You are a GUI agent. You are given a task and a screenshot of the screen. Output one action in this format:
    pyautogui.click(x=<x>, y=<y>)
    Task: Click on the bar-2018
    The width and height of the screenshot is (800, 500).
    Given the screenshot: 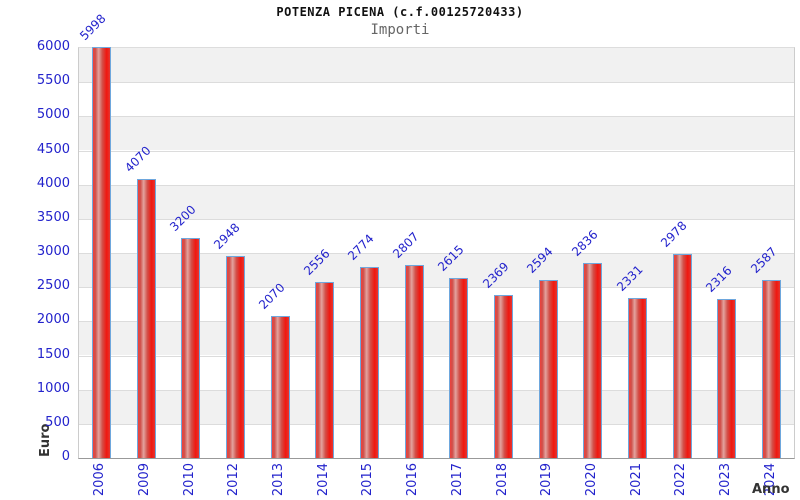 What is the action you would take?
    pyautogui.click(x=504, y=376)
    